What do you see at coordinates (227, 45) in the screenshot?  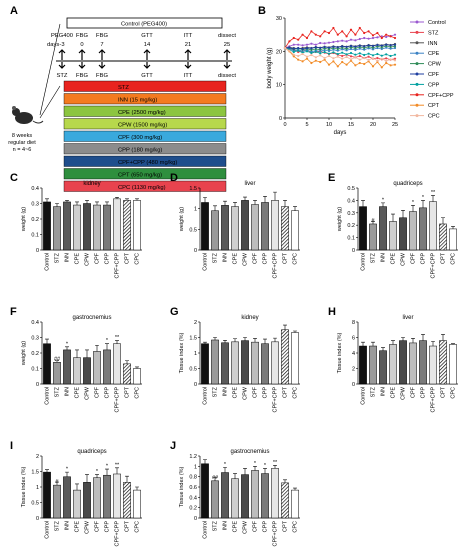 I see `day-label: 25` at bounding box center [227, 45].